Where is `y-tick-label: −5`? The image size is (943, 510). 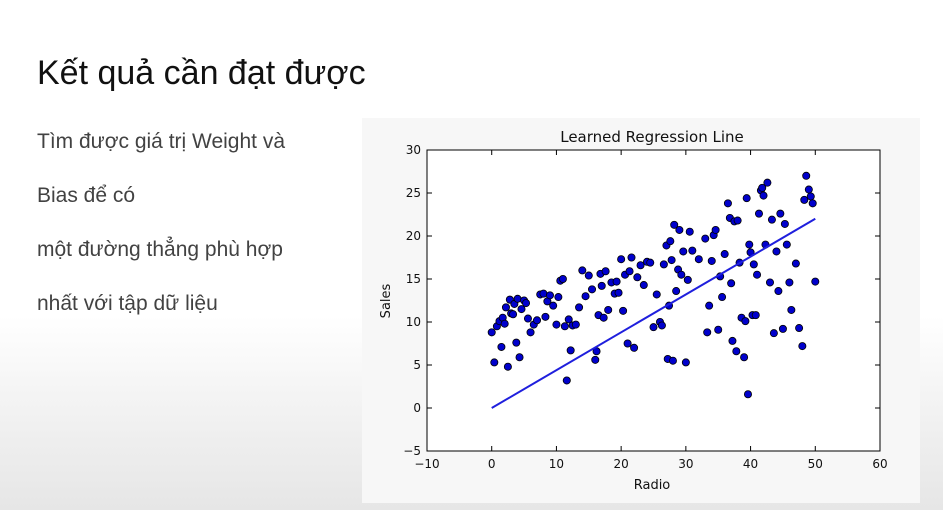 y-tick-label: −5 is located at coordinates (412, 451).